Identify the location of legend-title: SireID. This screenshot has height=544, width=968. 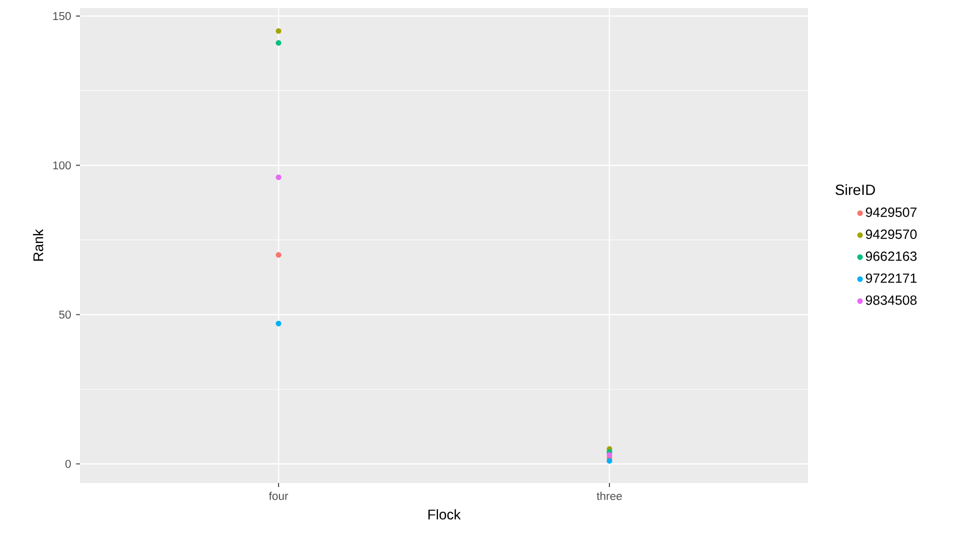
(855, 190).